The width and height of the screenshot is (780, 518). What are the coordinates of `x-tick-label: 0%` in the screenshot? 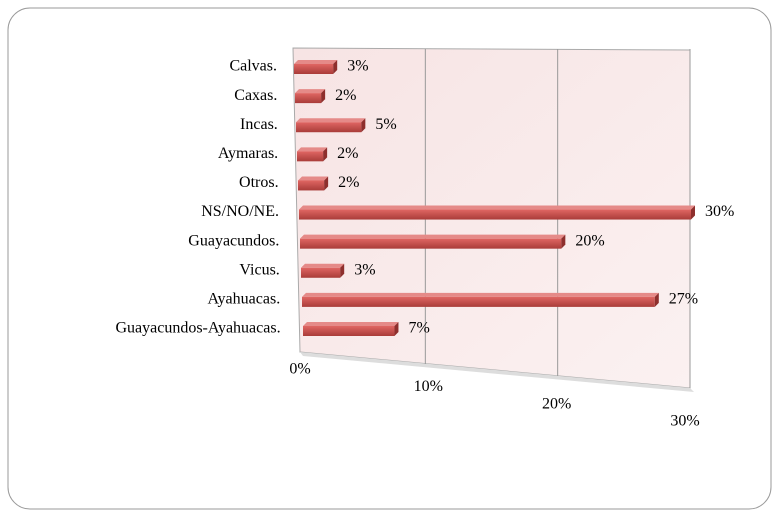 It's located at (299, 369).